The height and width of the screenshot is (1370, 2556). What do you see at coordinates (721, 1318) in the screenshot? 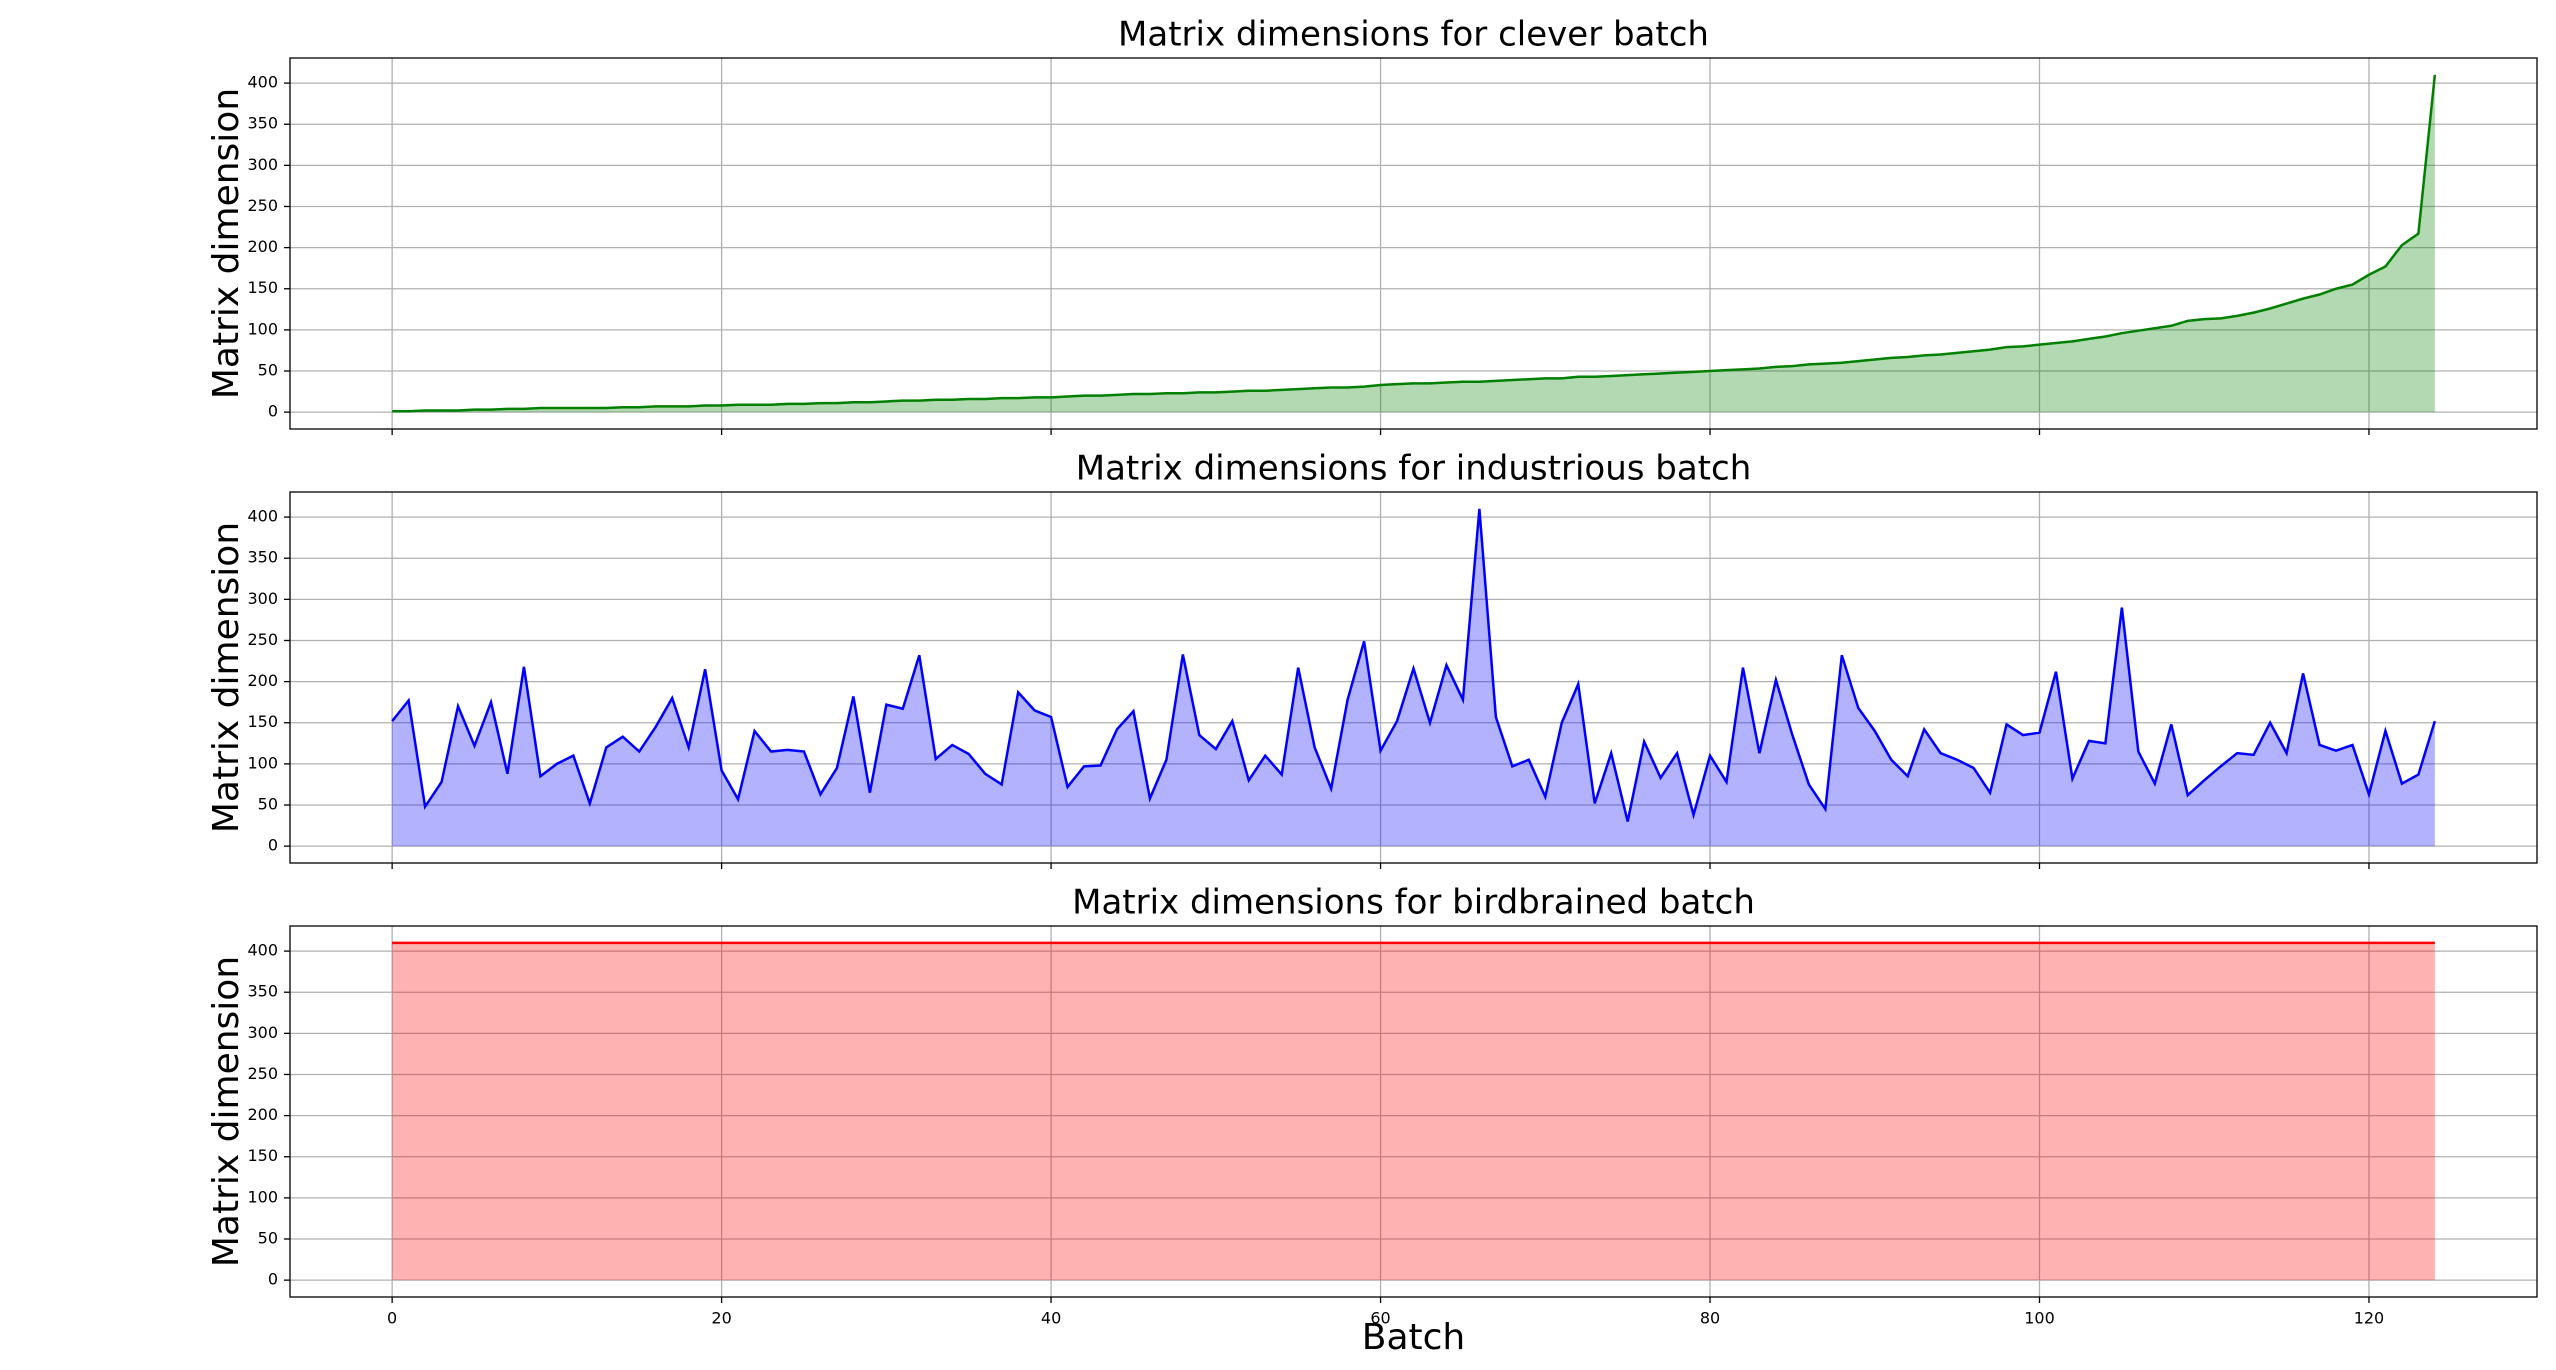
I see `x-tick-label: 20` at bounding box center [721, 1318].